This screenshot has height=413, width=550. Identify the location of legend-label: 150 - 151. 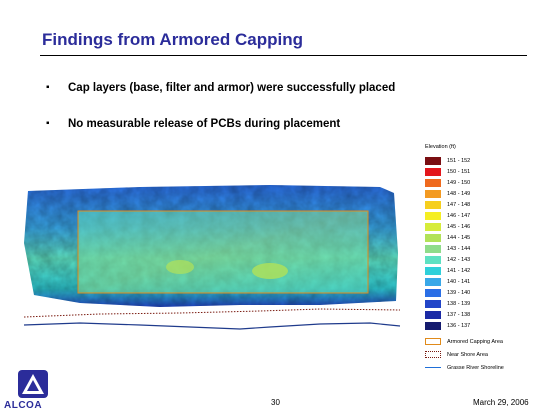
(459, 171).